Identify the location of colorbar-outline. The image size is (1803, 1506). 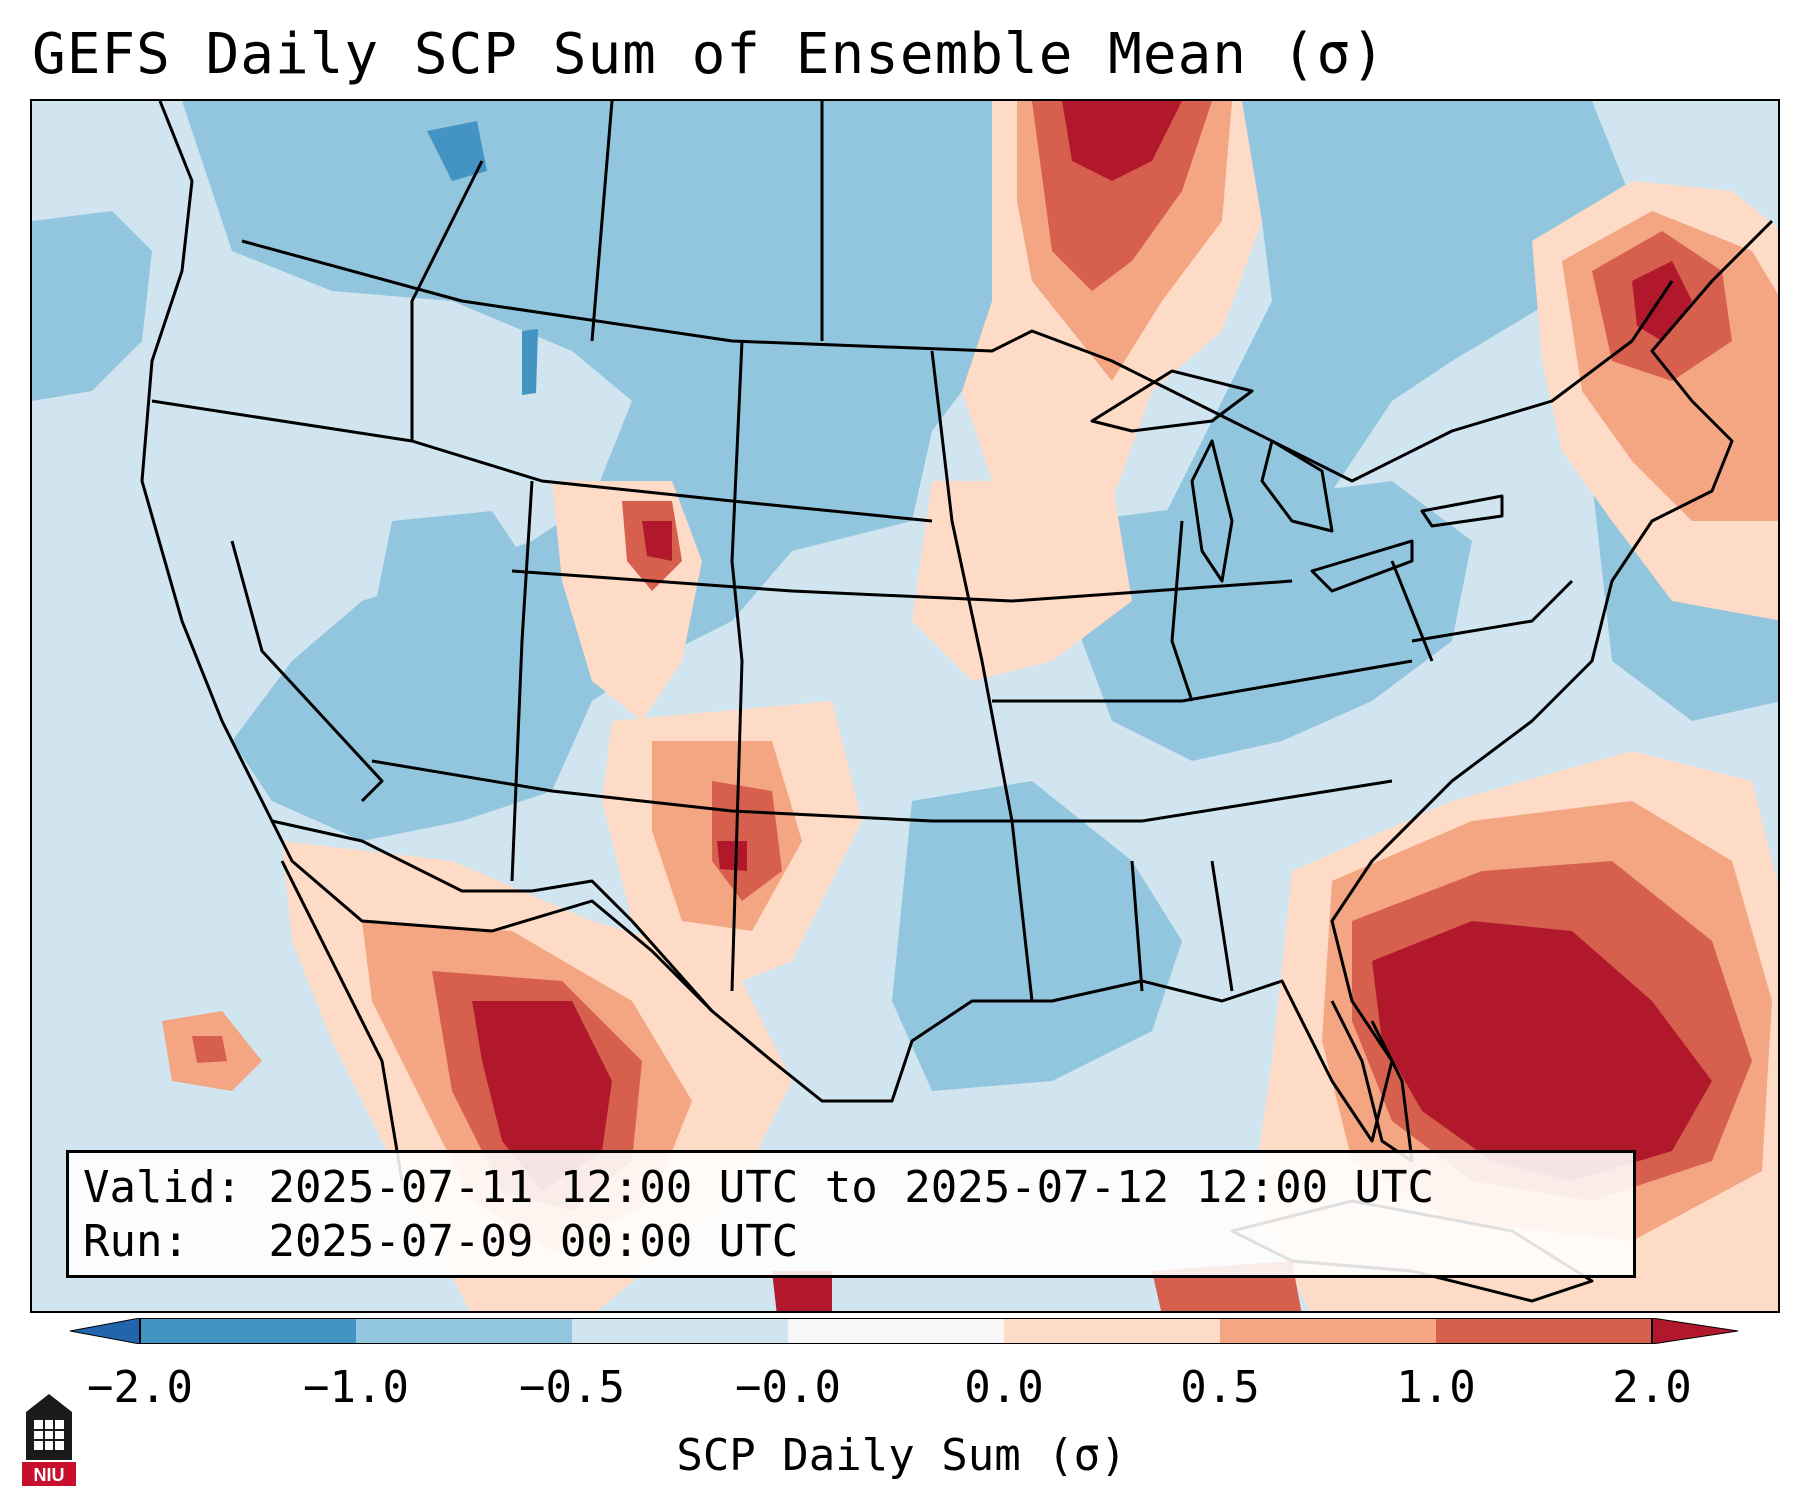
(896, 1331).